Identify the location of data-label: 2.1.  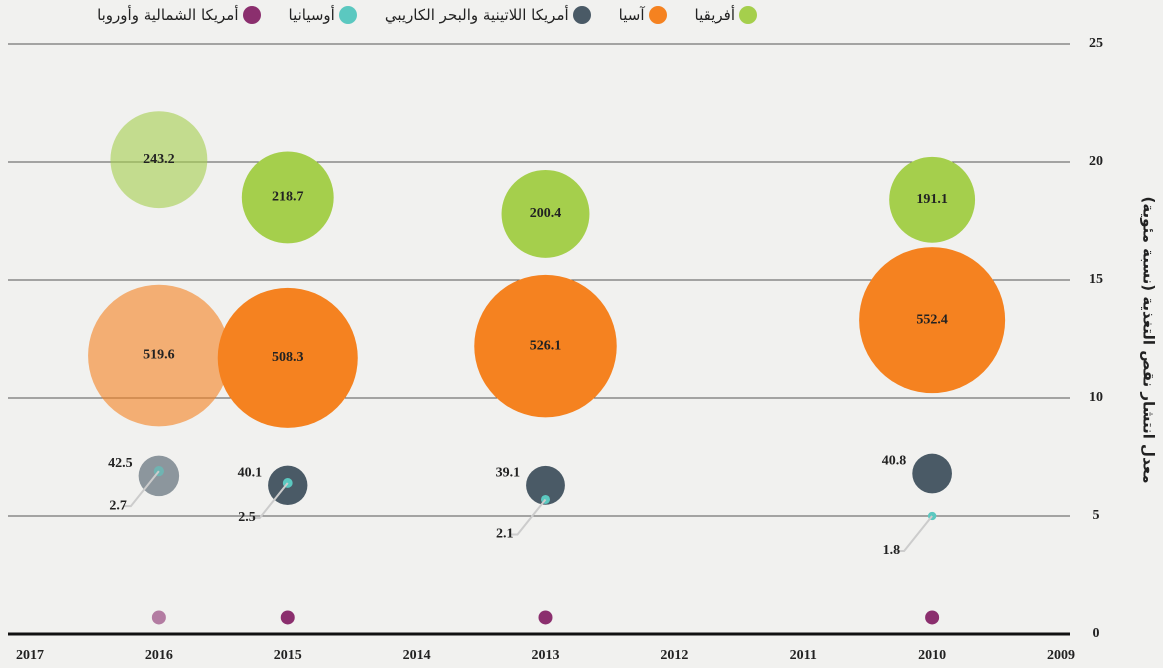
(505, 534).